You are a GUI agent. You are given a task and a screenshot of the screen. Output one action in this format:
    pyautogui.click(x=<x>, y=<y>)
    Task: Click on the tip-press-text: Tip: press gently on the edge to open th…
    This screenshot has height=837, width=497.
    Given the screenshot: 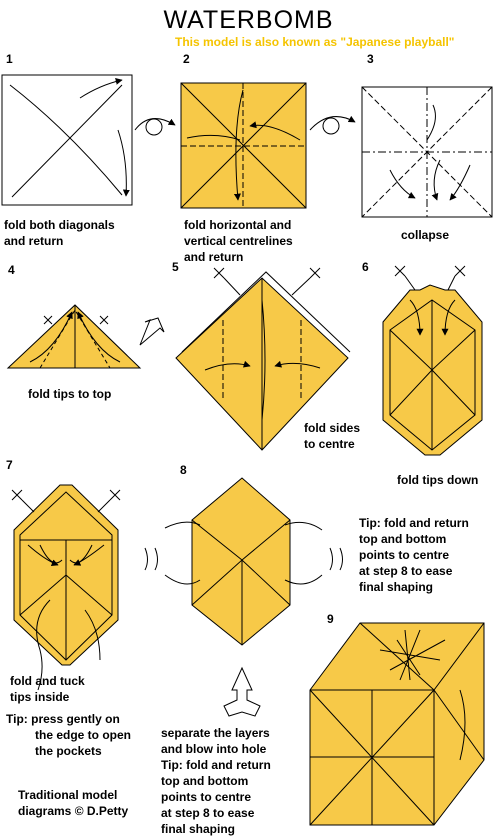 What is the action you would take?
    pyautogui.click(x=68, y=735)
    